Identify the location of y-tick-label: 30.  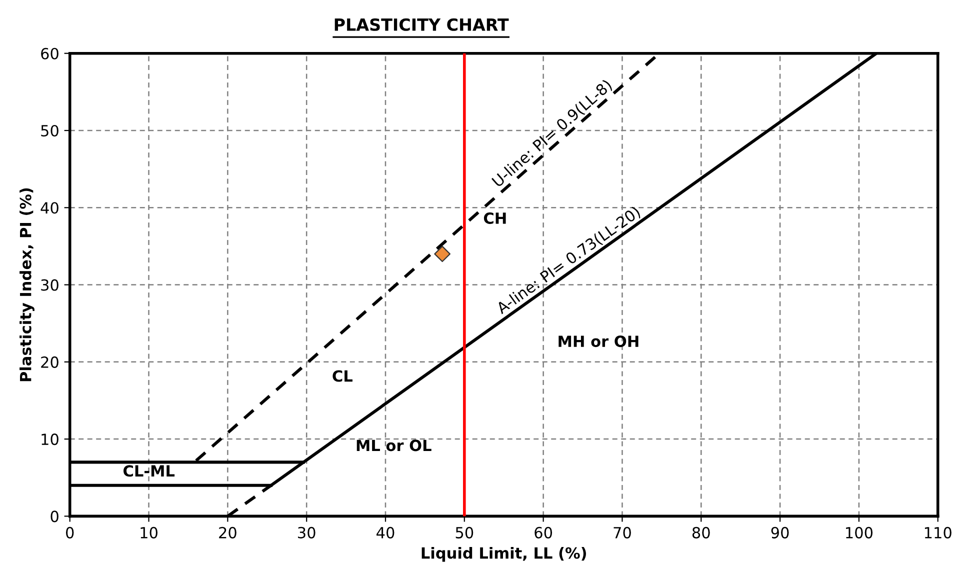
(49, 285).